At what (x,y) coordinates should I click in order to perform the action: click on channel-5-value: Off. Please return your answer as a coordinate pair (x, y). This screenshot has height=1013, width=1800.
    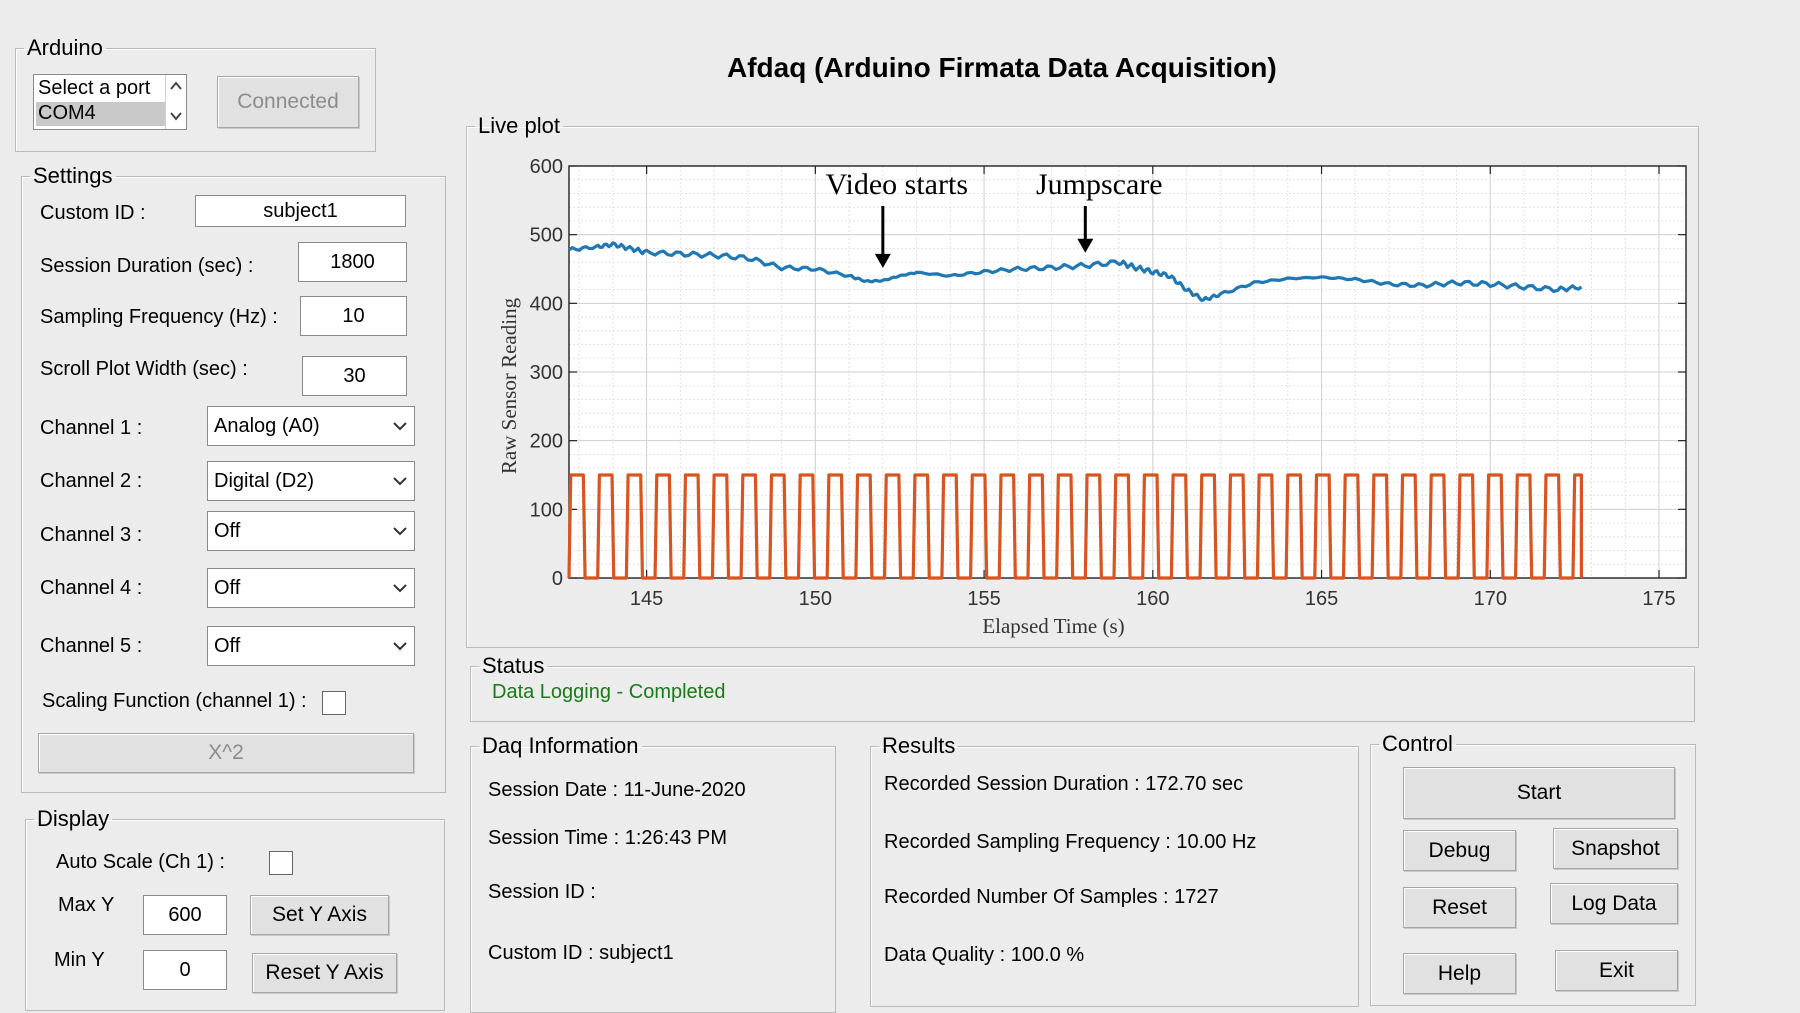
    Looking at the image, I should click on (227, 645).